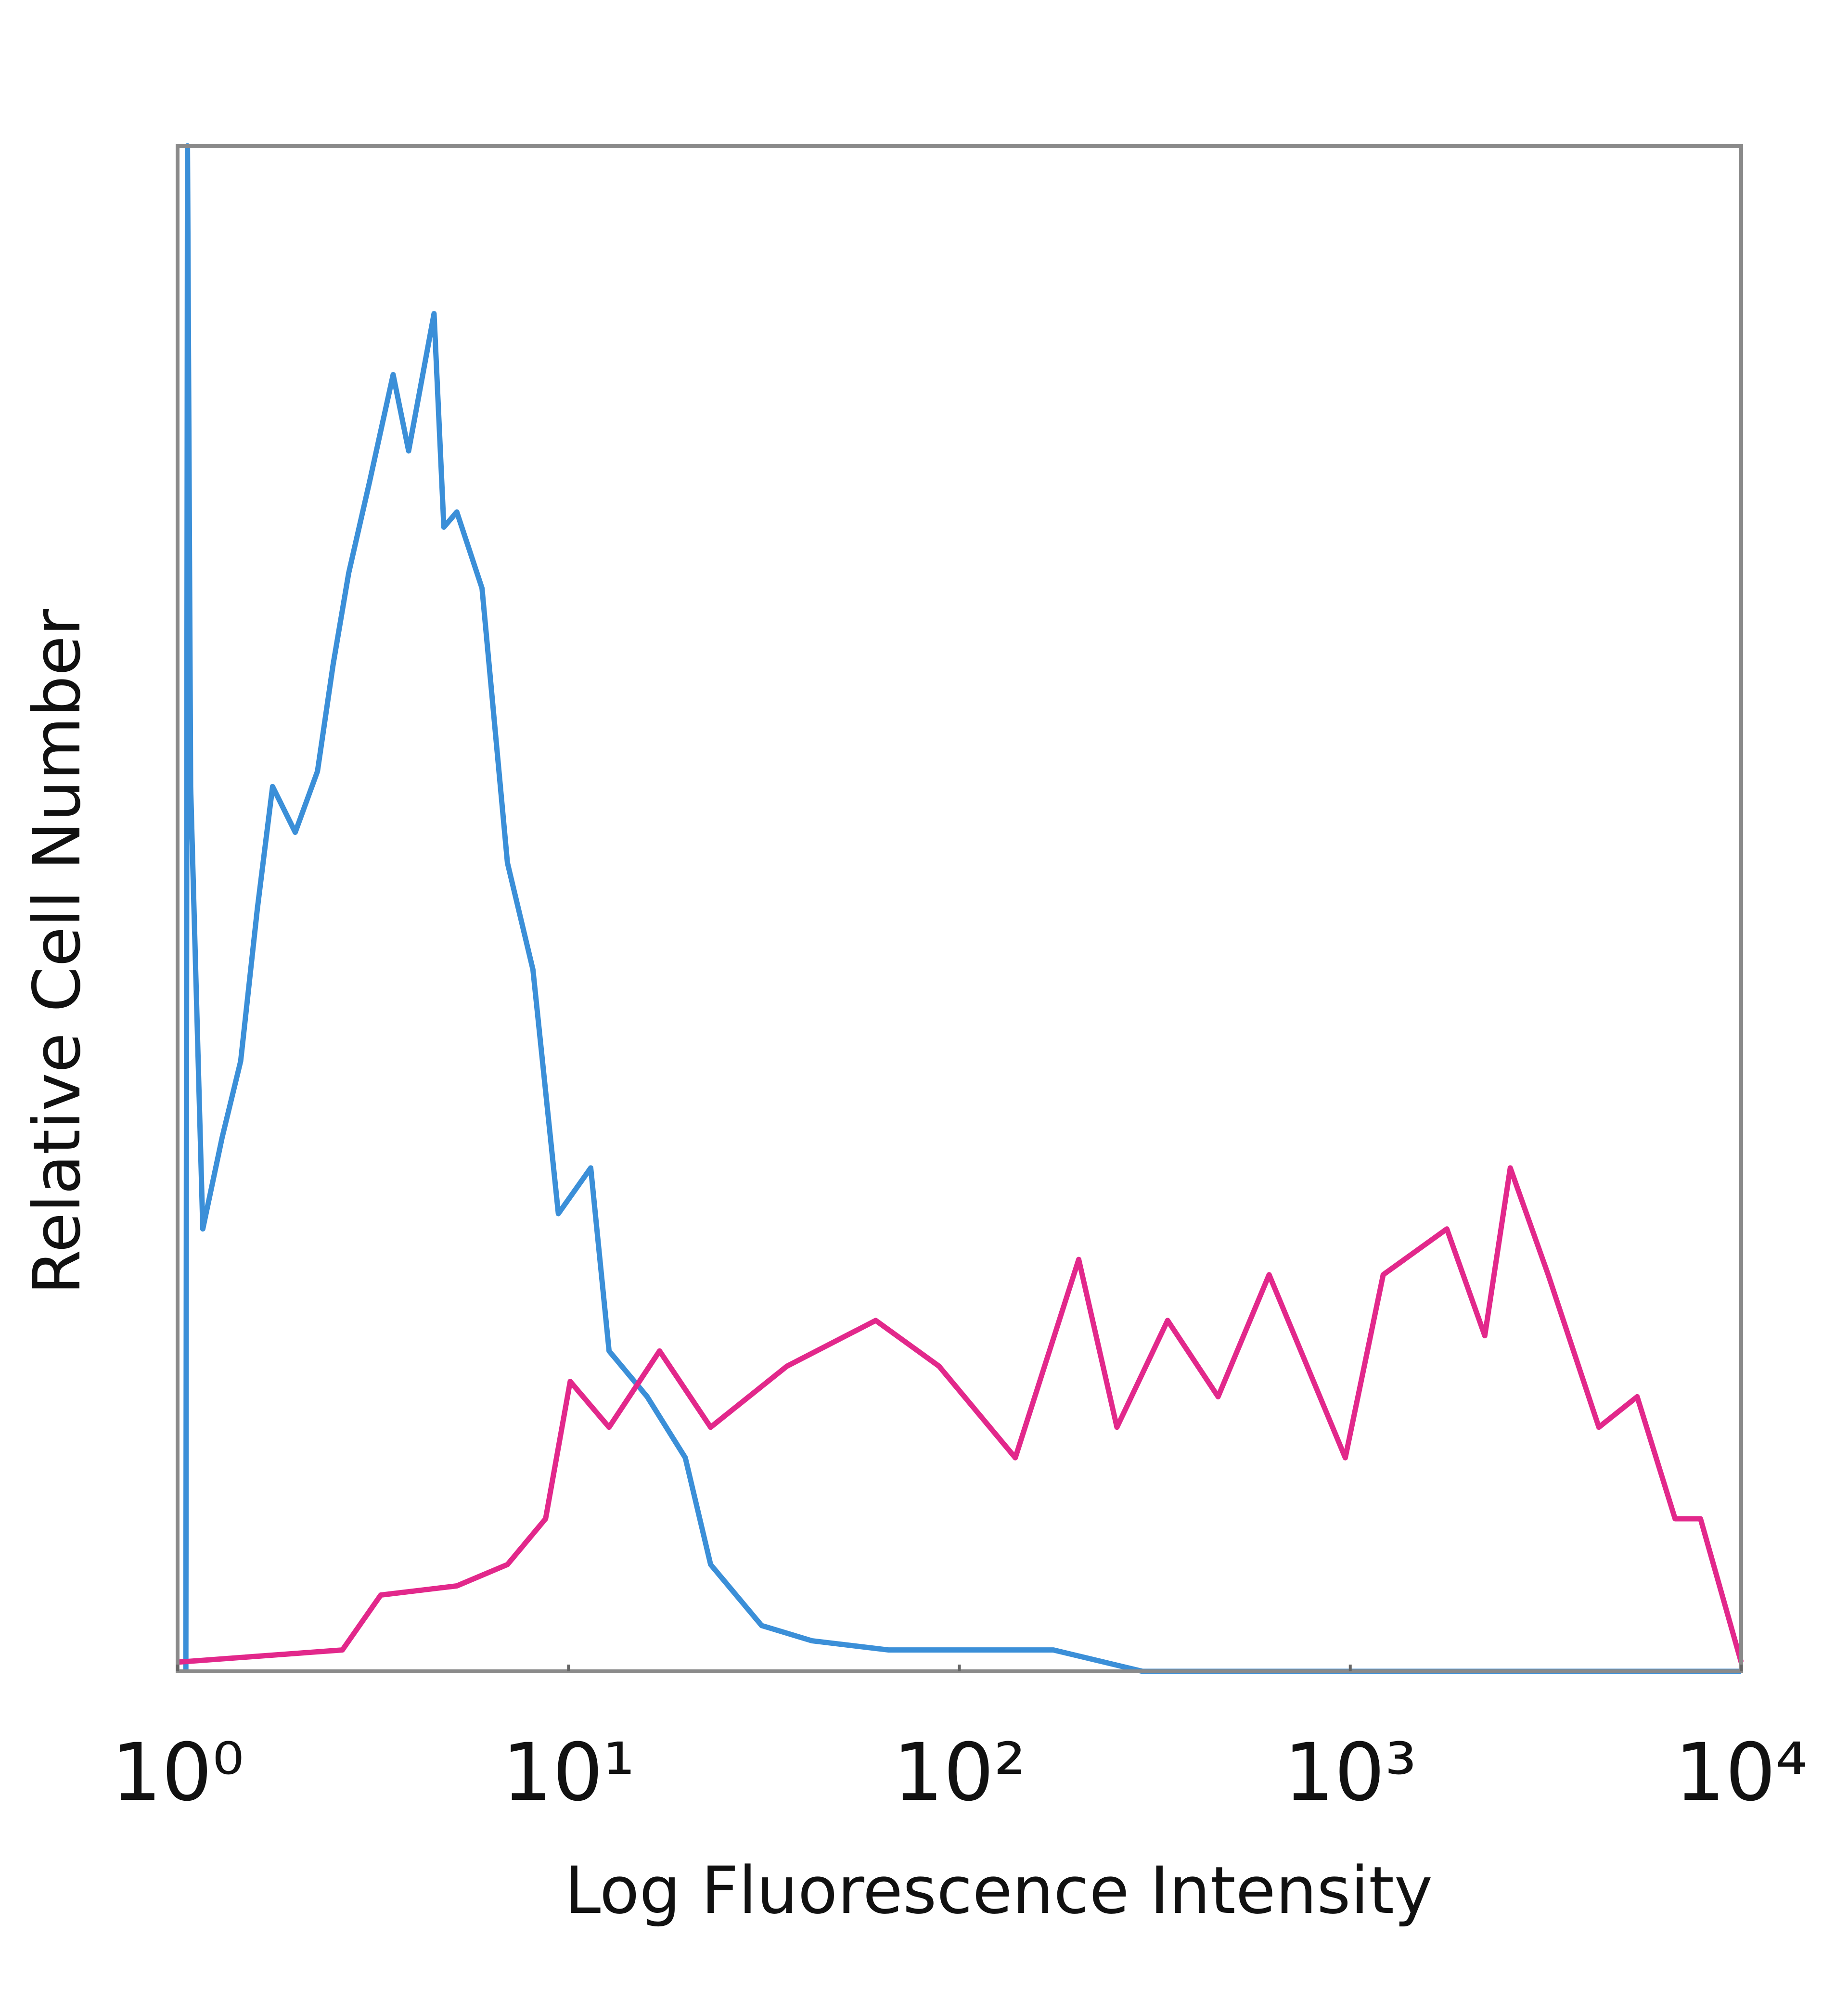 Image resolution: width=1848 pixels, height=2000 pixels. I want to click on x-tick-label: 10³, so click(1350, 1772).